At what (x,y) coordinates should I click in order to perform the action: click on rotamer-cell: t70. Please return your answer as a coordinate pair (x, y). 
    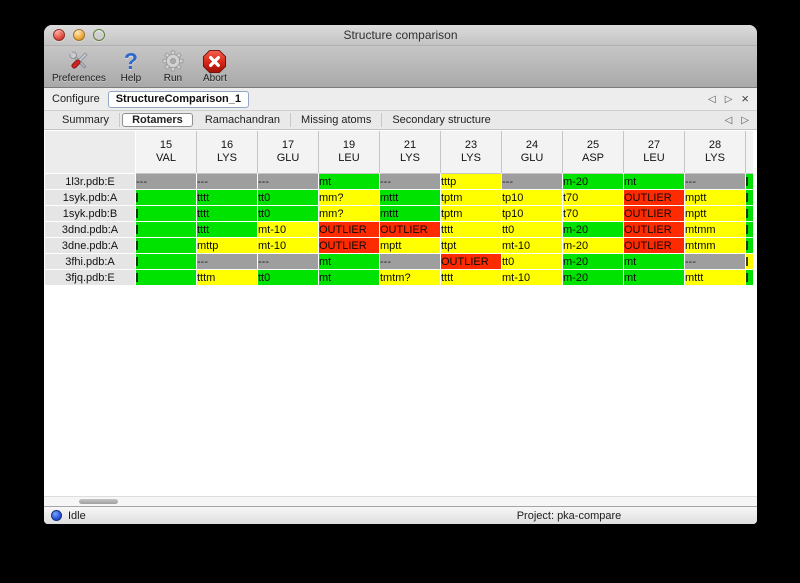
    Looking at the image, I should click on (593, 213).